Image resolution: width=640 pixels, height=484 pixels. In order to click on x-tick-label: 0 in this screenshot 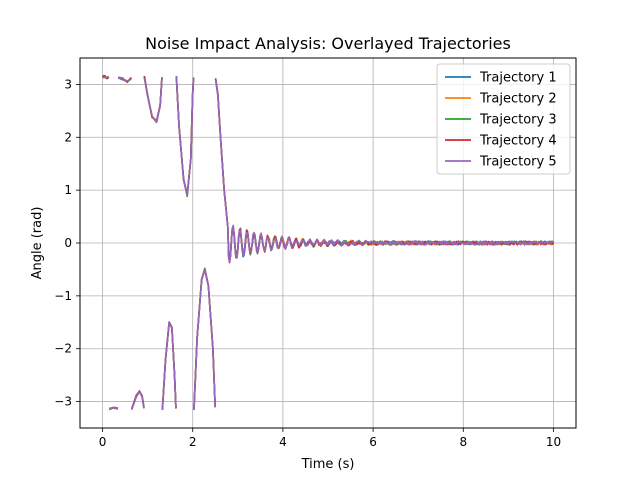, I will do `click(103, 442)`.